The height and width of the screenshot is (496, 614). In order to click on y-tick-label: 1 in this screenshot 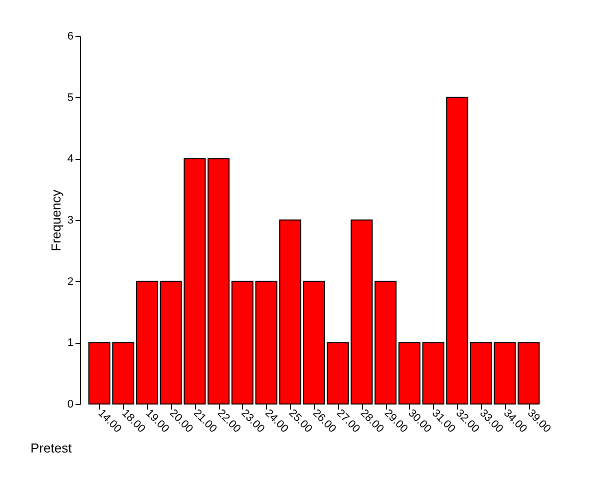, I will do `click(70, 343)`.